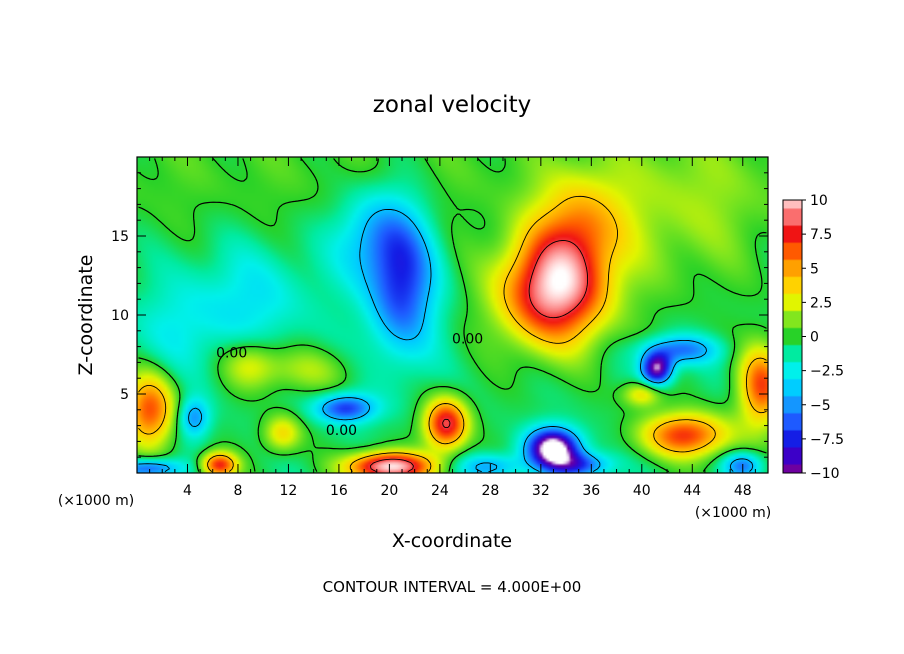 This screenshot has height=654, width=904. I want to click on colorbar-tick-label: 5, so click(814, 269).